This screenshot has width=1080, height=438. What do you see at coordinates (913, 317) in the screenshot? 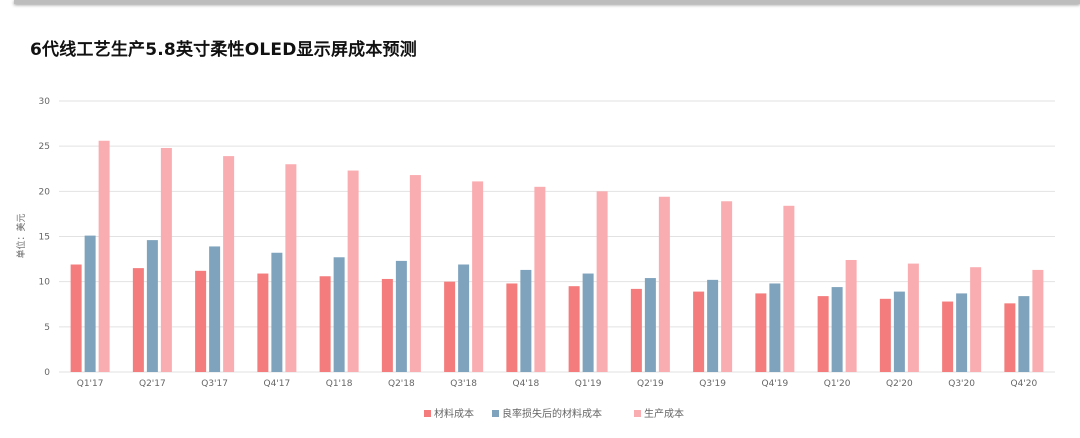
I see `bar-3-Q2'20` at bounding box center [913, 317].